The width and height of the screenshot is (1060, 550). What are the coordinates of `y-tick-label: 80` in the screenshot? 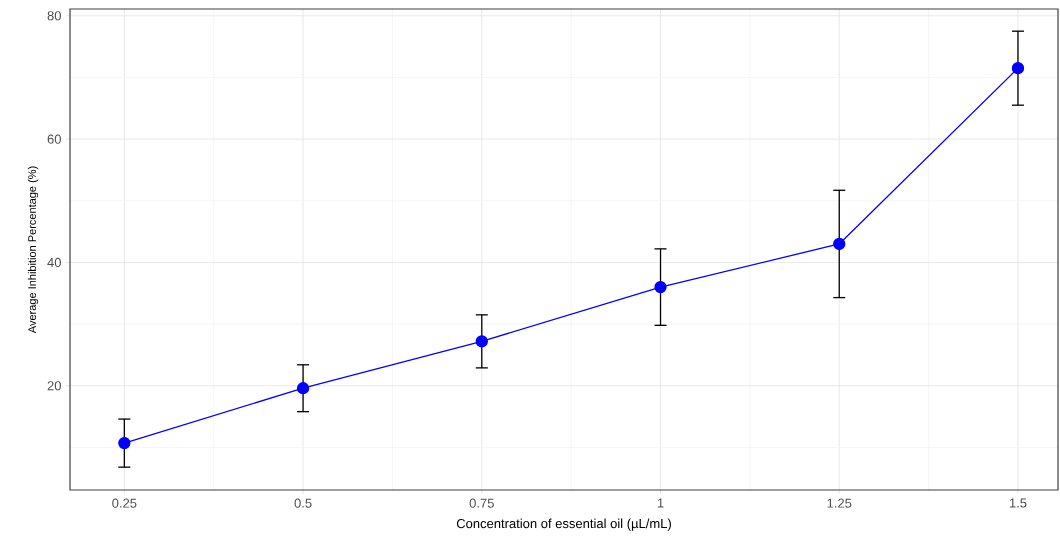 It's located at (54, 16).